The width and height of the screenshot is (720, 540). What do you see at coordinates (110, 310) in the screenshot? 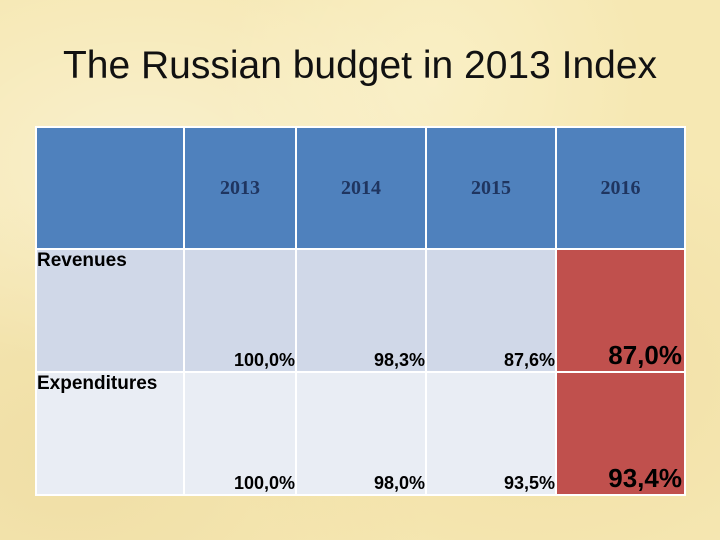
I see `row-label-revenues: Revenues` at bounding box center [110, 310].